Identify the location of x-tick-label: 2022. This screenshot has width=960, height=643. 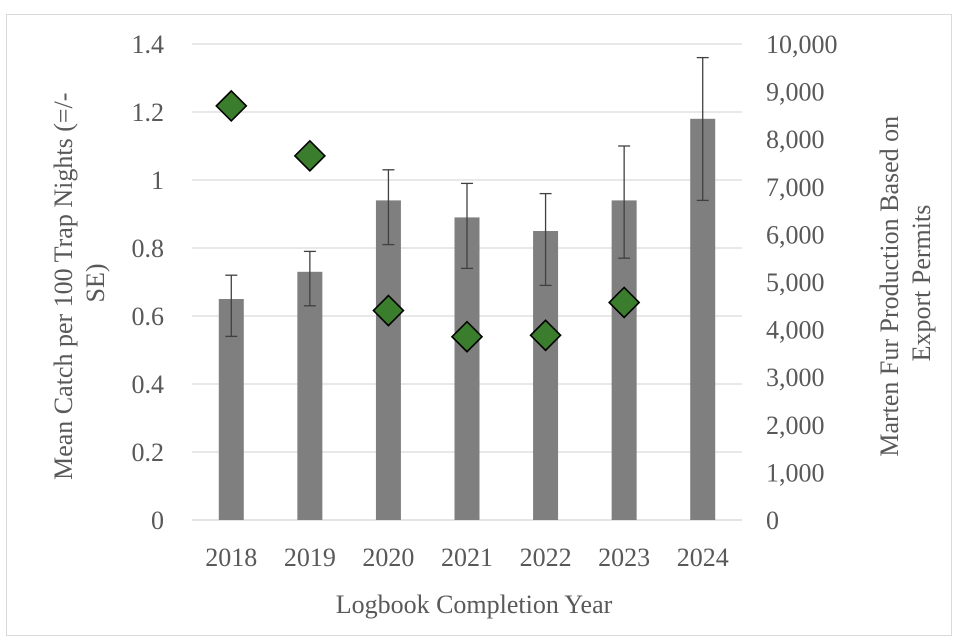
(546, 557).